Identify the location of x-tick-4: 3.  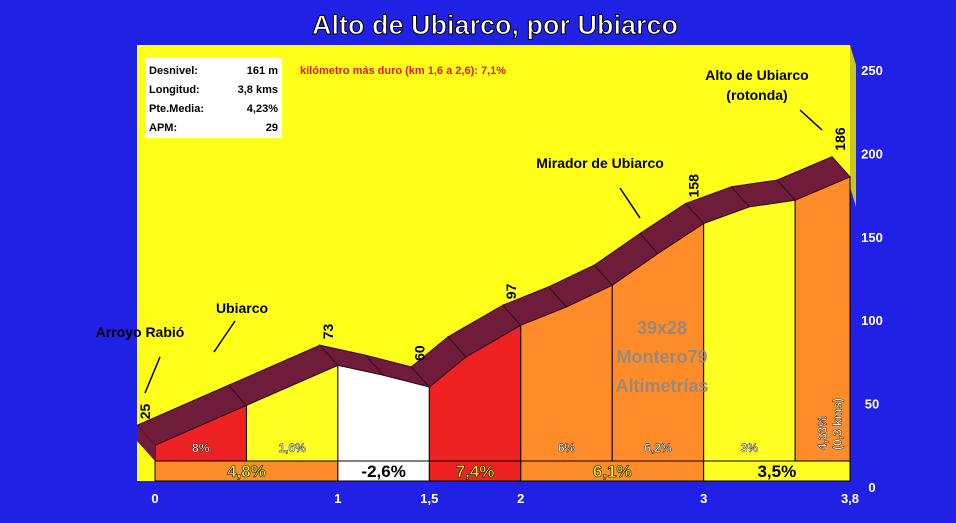
(703, 498).